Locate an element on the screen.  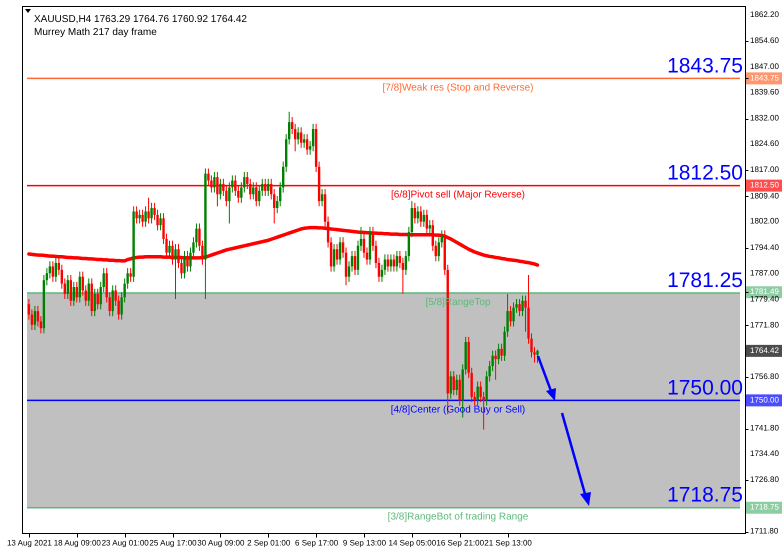
y-tick-label: 1741.80 is located at coordinates (765, 428).